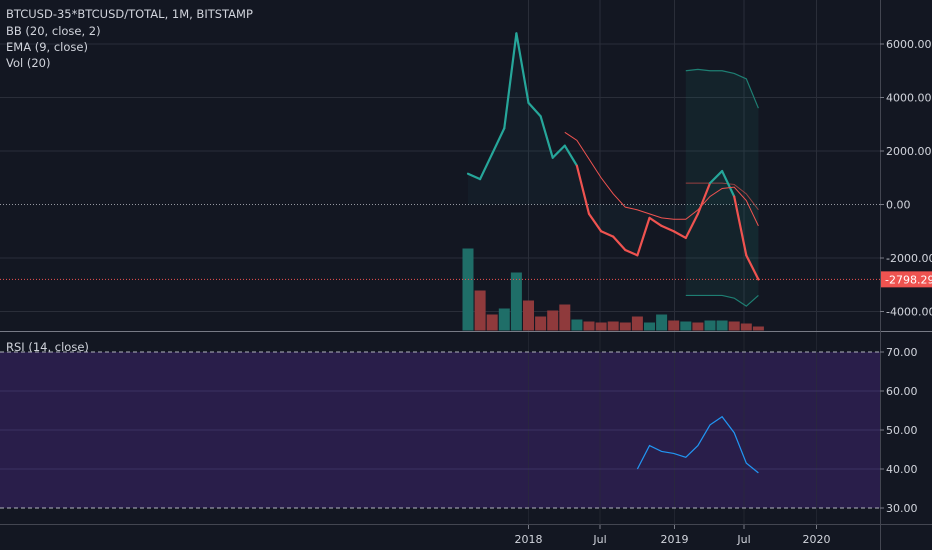  I want to click on symbol-legend: BTCUSD-35*BTCUSD/TOTAL, 1M, BITSTAMP, so click(129, 14).